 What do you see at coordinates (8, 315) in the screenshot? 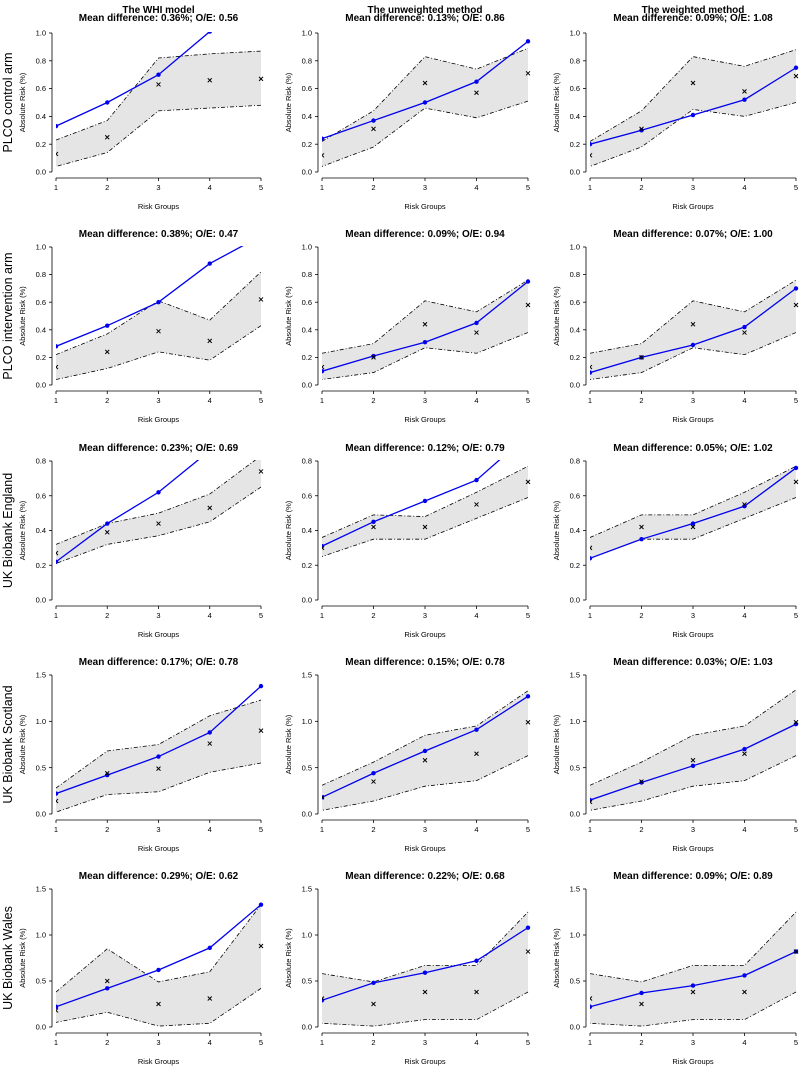
I see `row-label: PLCO intervention arm` at bounding box center [8, 315].